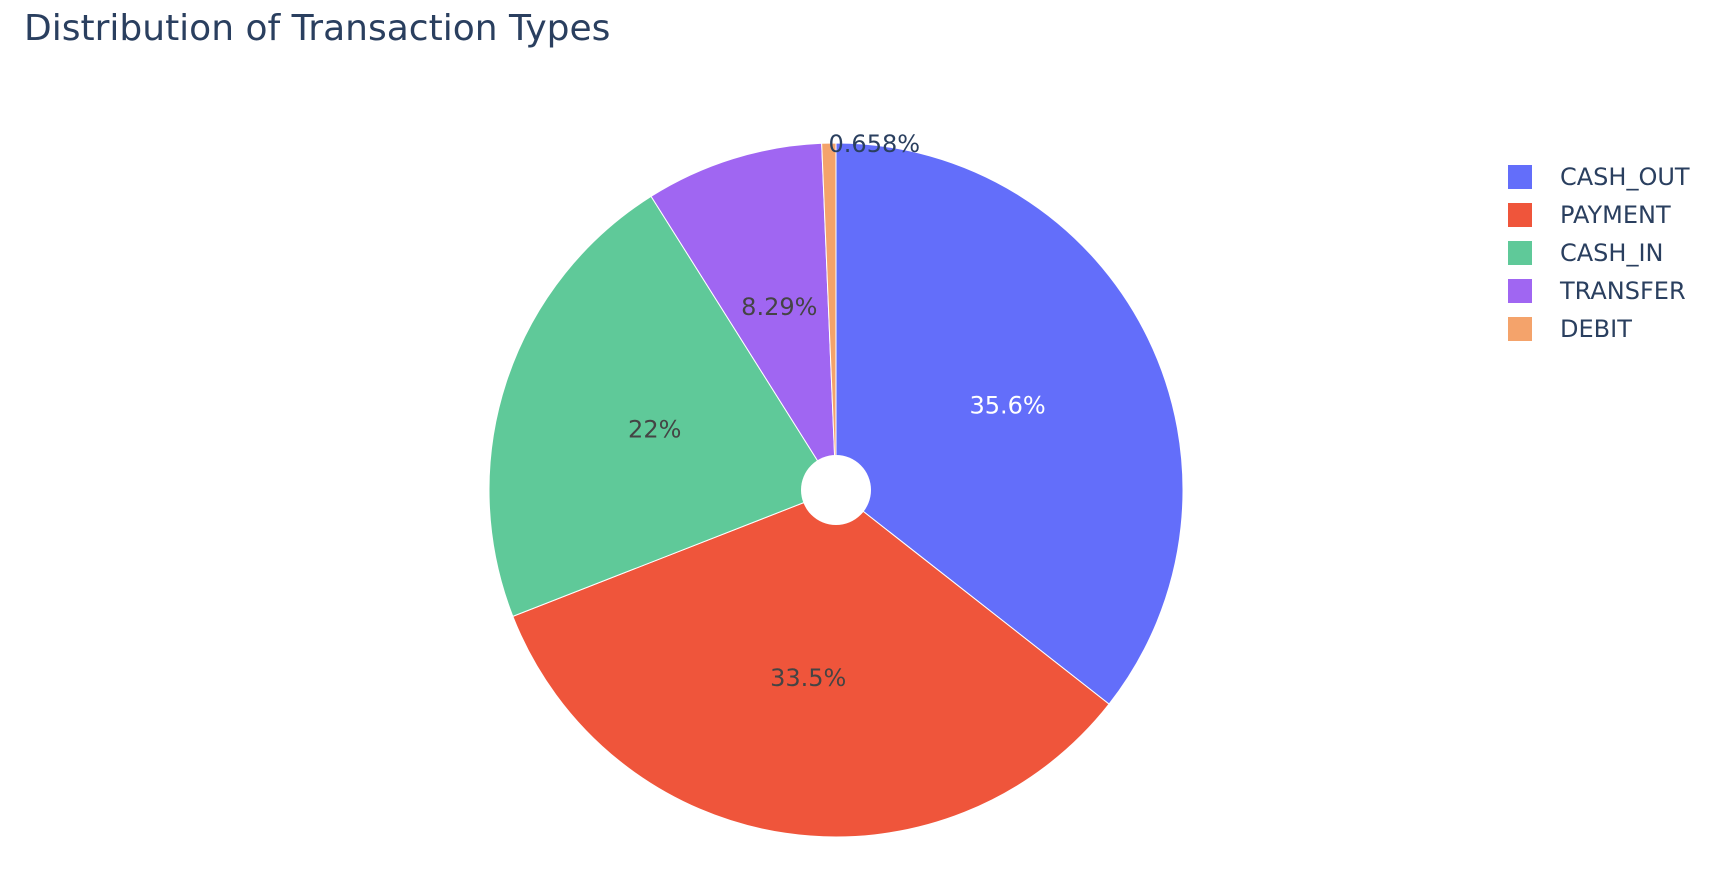 The width and height of the screenshot is (1725, 875). I want to click on legend-label: CASH_IN, so click(1612, 253).